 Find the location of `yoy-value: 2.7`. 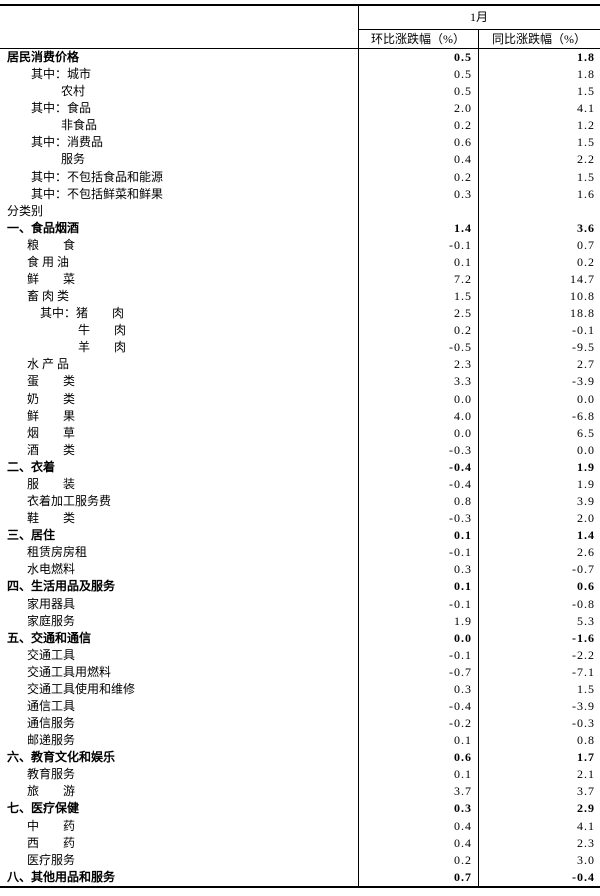

yoy-value: 2.7 is located at coordinates (586, 364).